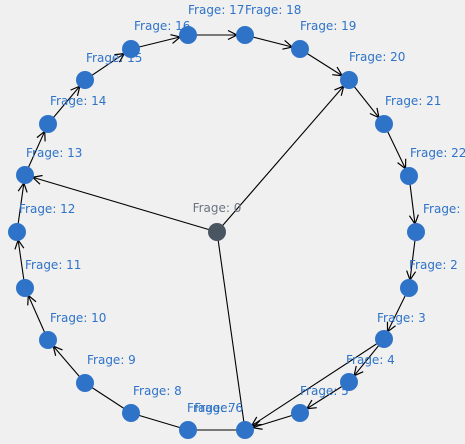  I want to click on node-label-16: Frage: 16, so click(162, 26).